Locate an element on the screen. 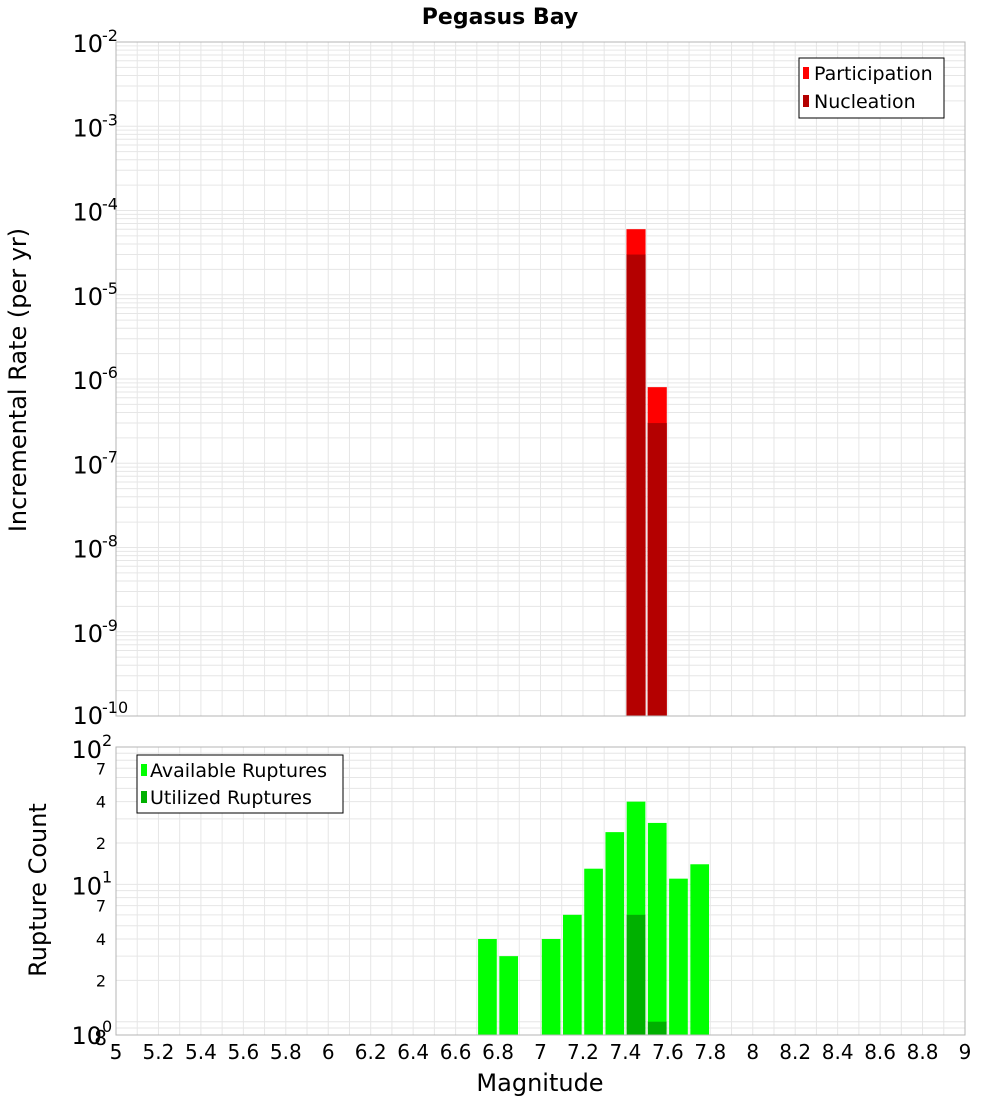 The image size is (1000, 1100). bottom-x-tick-label: 8.6 is located at coordinates (880, 1052).